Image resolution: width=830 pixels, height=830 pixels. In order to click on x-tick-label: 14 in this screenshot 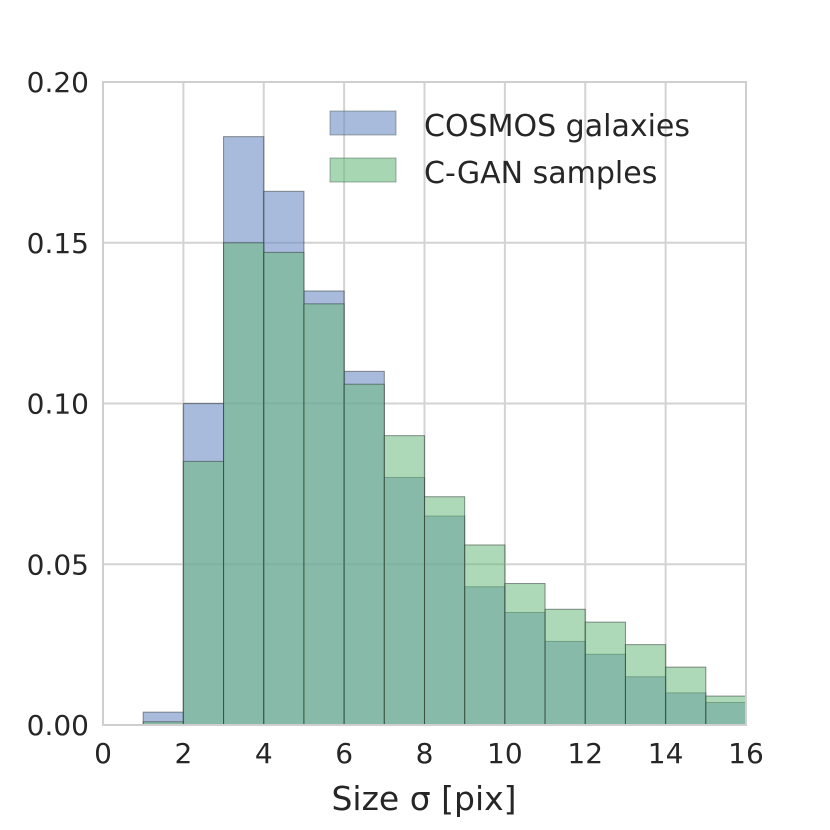, I will do `click(666, 753)`.